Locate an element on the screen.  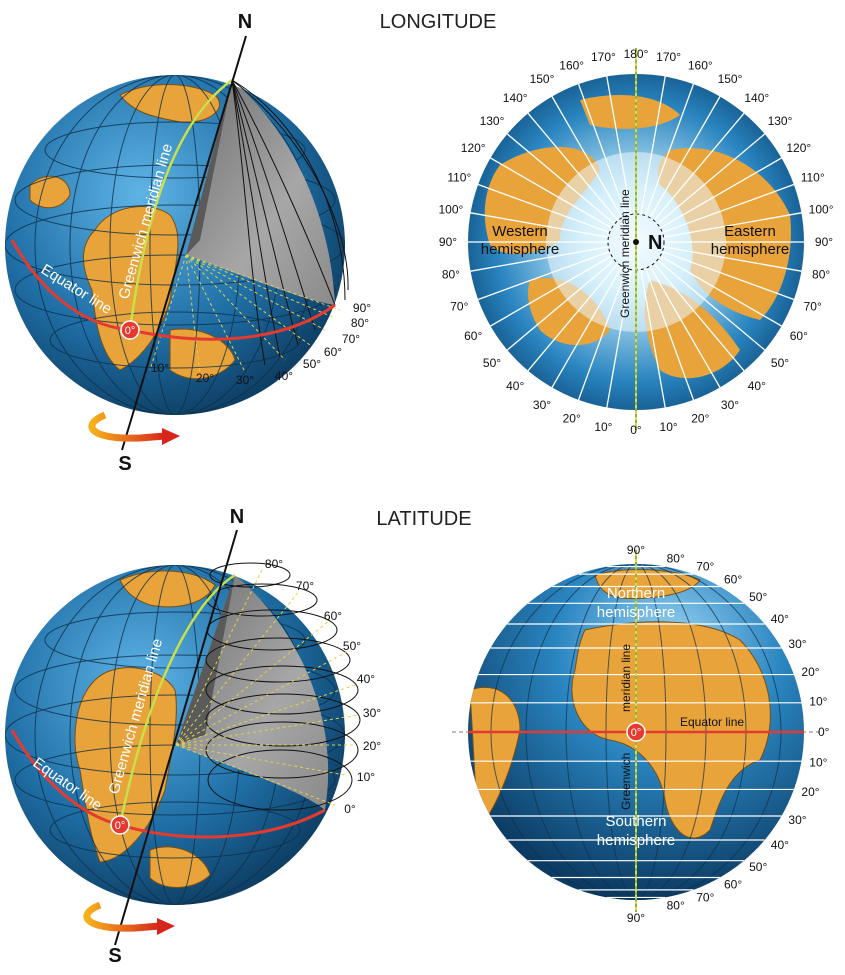
south-pole-label-1: S is located at coordinates (124, 464).